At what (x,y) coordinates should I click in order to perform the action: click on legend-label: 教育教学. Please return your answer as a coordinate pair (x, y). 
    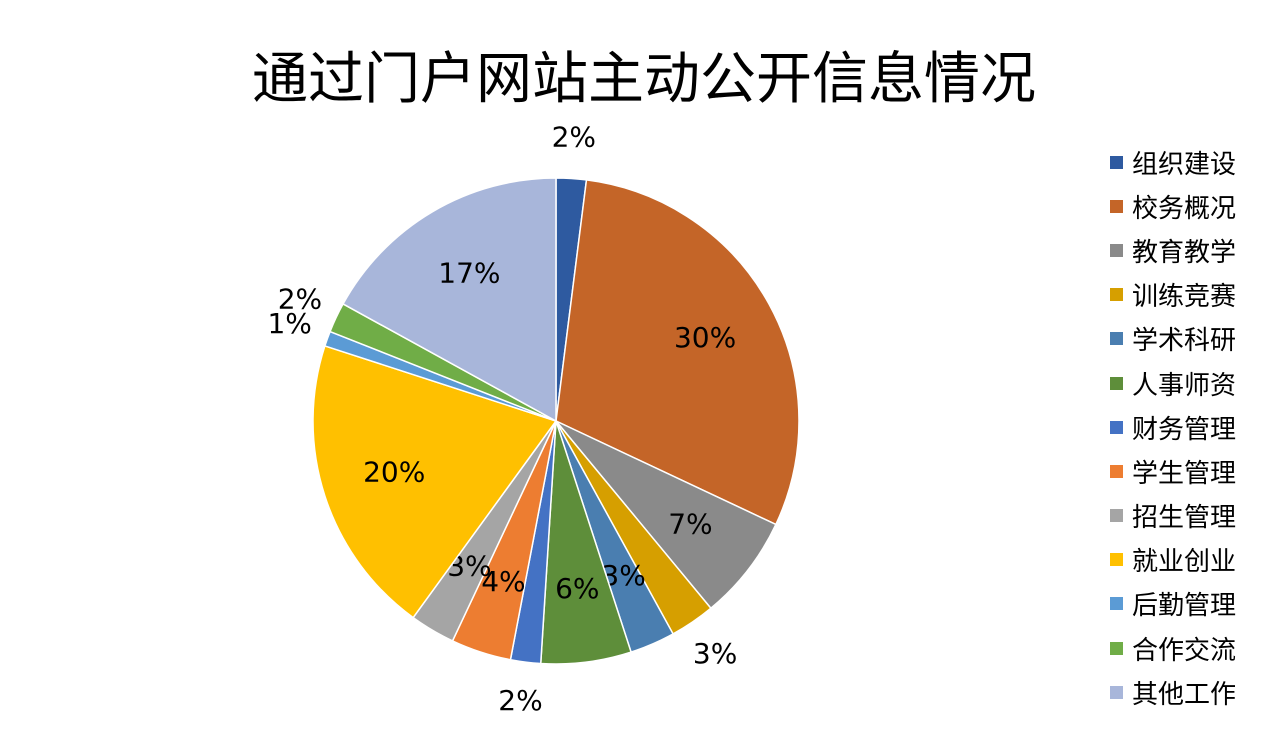
    Looking at the image, I should click on (1184, 252).